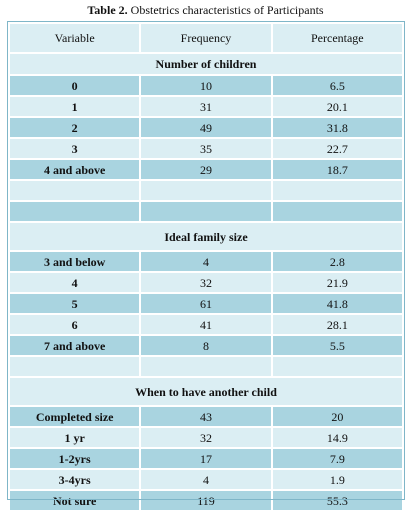  I want to click on table-row: 1 yr 32 14.9, so click(206, 437).